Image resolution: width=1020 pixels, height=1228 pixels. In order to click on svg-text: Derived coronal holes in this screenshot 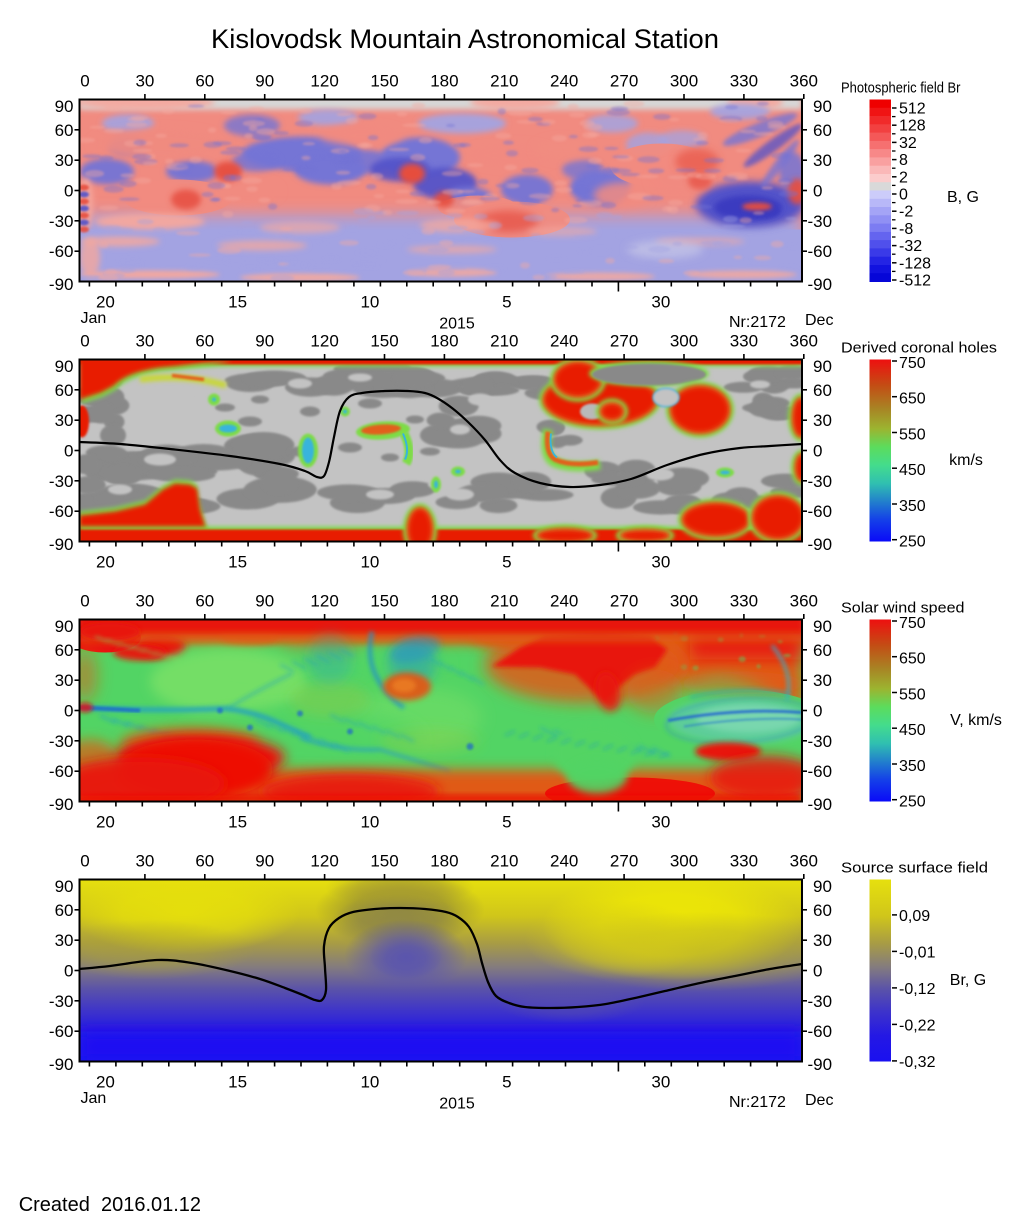, I will do `click(919, 348)`.